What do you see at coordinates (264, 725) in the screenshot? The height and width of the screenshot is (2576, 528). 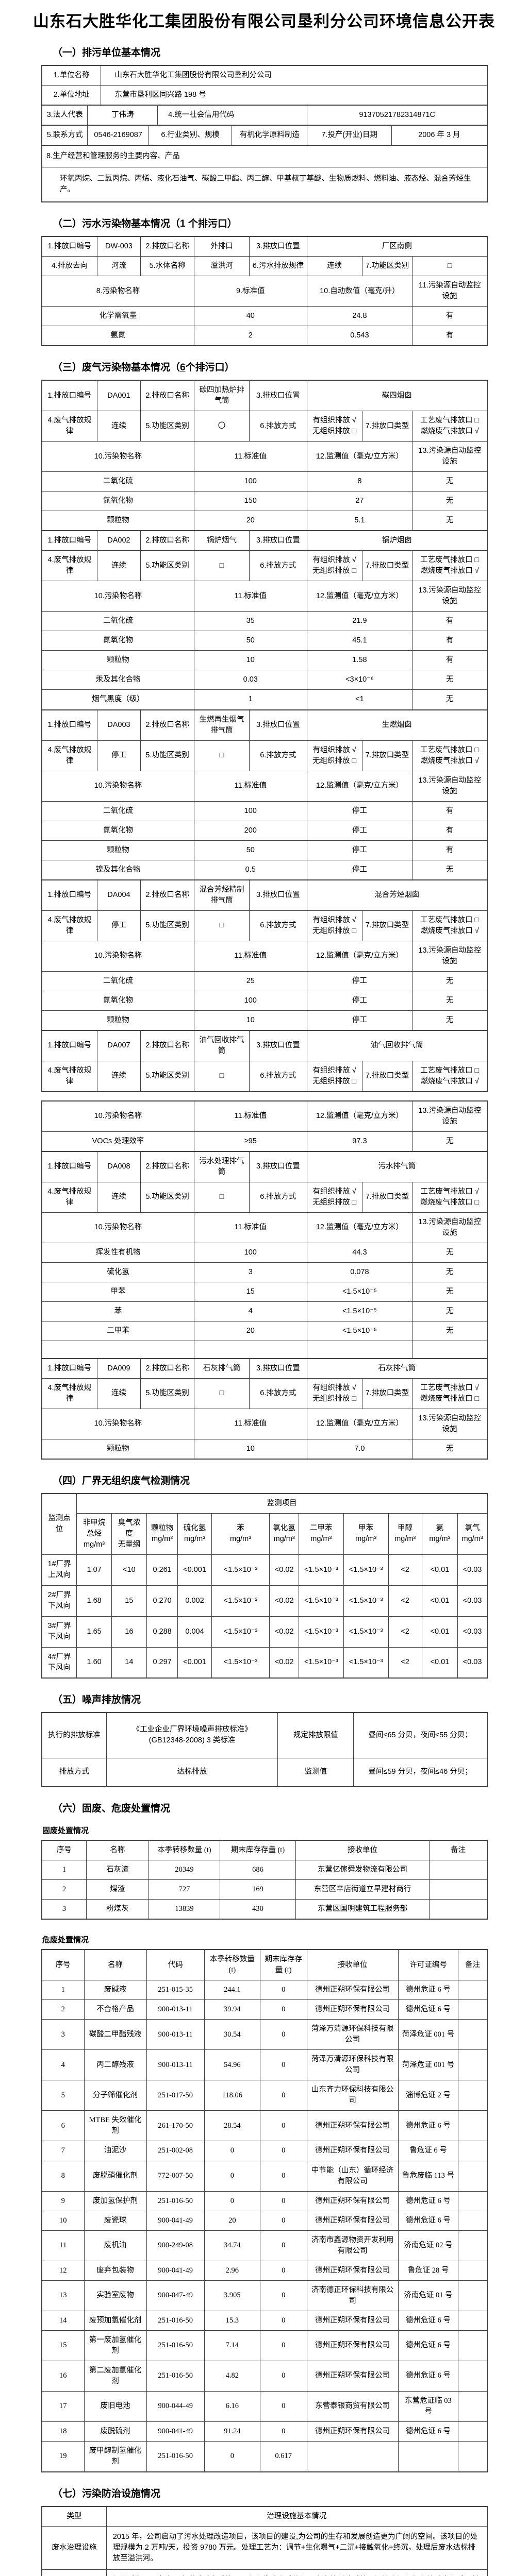 I see `table-row: 1.排放口编号 DA003 2.排放口名称 生燃再生烟气排气筒 3.排放口位置 生燃烟囱` at bounding box center [264, 725].